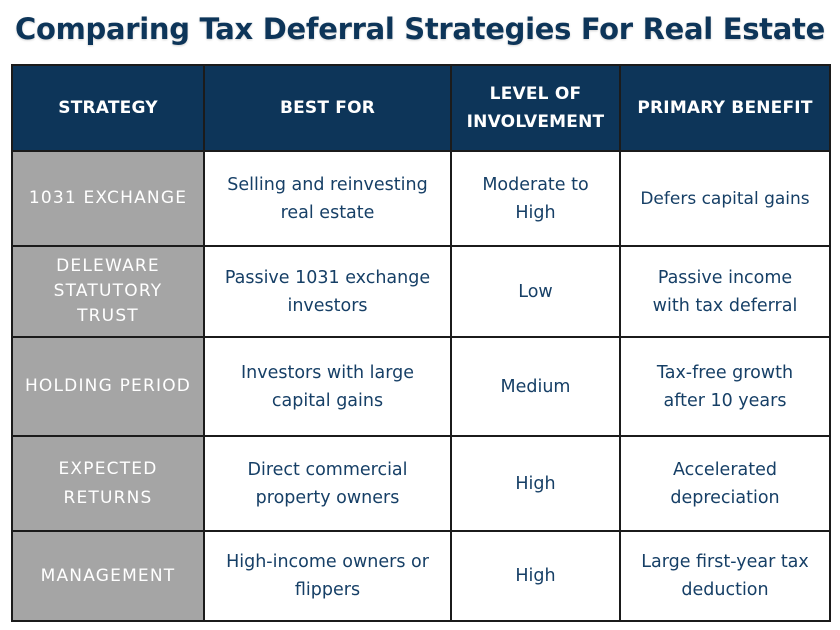 The height and width of the screenshot is (630, 840). Describe the element at coordinates (535, 291) in the screenshot. I see `involvement-cell: Low` at that location.